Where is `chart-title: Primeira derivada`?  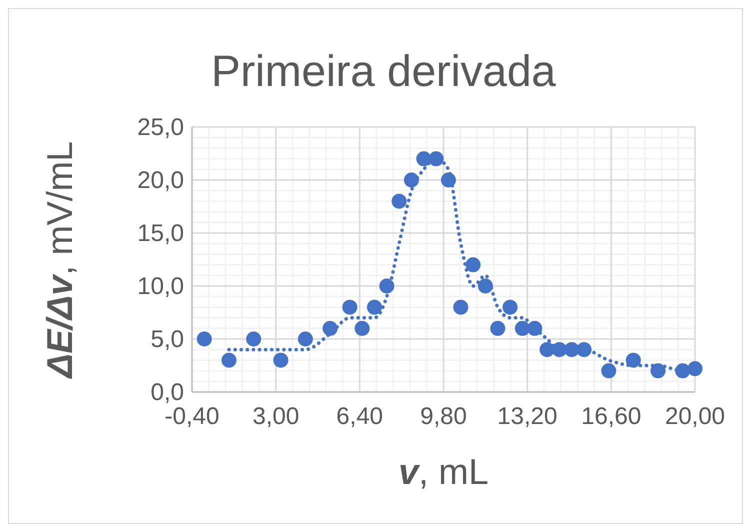 chart-title: Primeira derivada is located at coordinates (383, 71).